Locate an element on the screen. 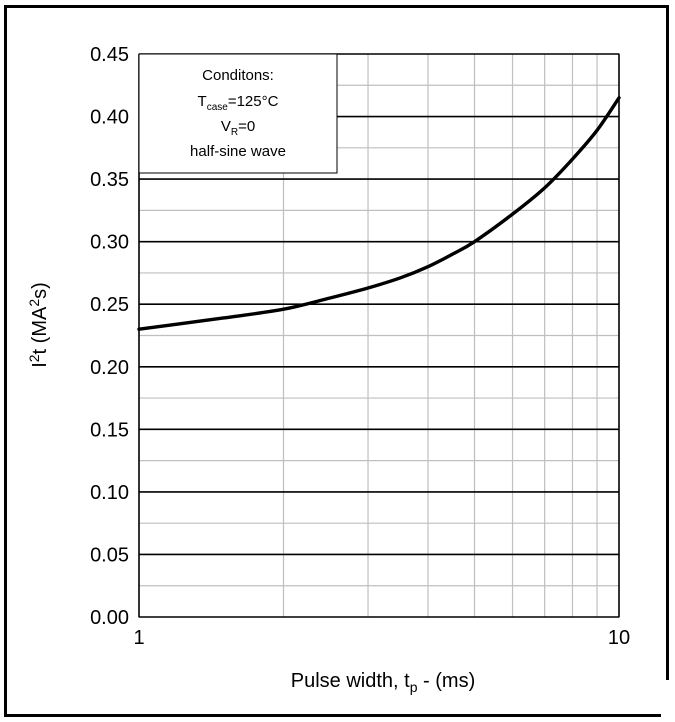 The image size is (675, 722). y-tick-label: 0.25 is located at coordinates (109, 305).